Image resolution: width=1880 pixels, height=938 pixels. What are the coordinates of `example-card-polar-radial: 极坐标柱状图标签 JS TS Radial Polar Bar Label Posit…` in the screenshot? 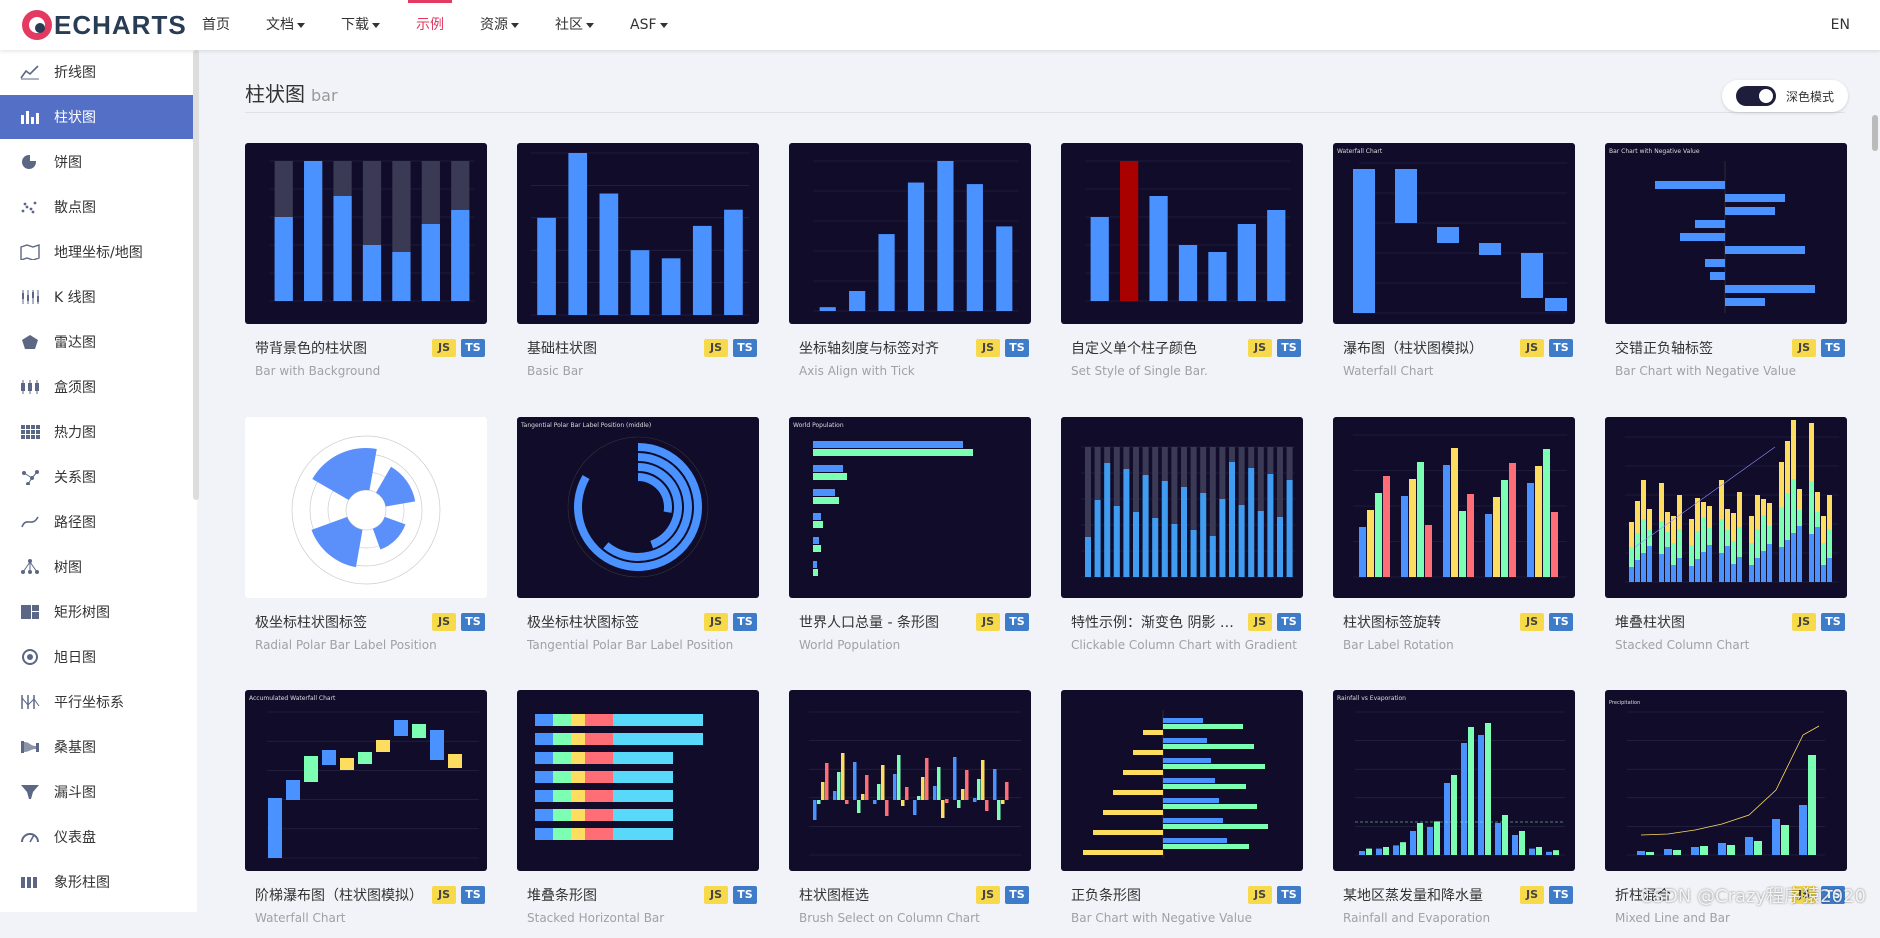 It's located at (366, 541).